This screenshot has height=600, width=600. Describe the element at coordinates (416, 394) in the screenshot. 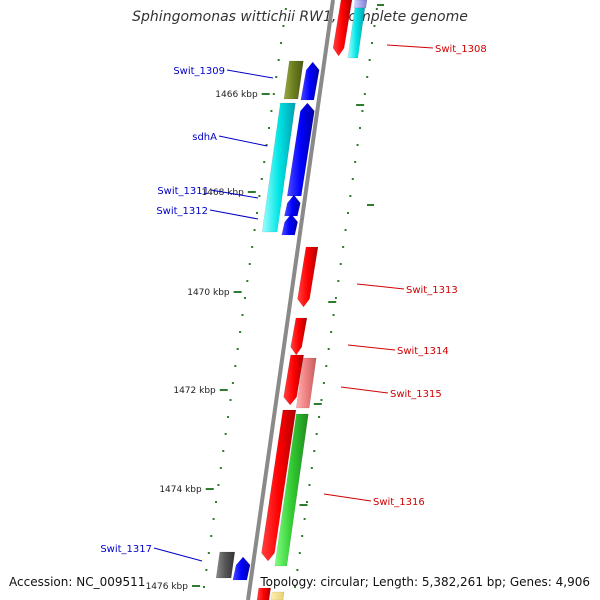

I see `gene-label: Swit_1315` at that location.